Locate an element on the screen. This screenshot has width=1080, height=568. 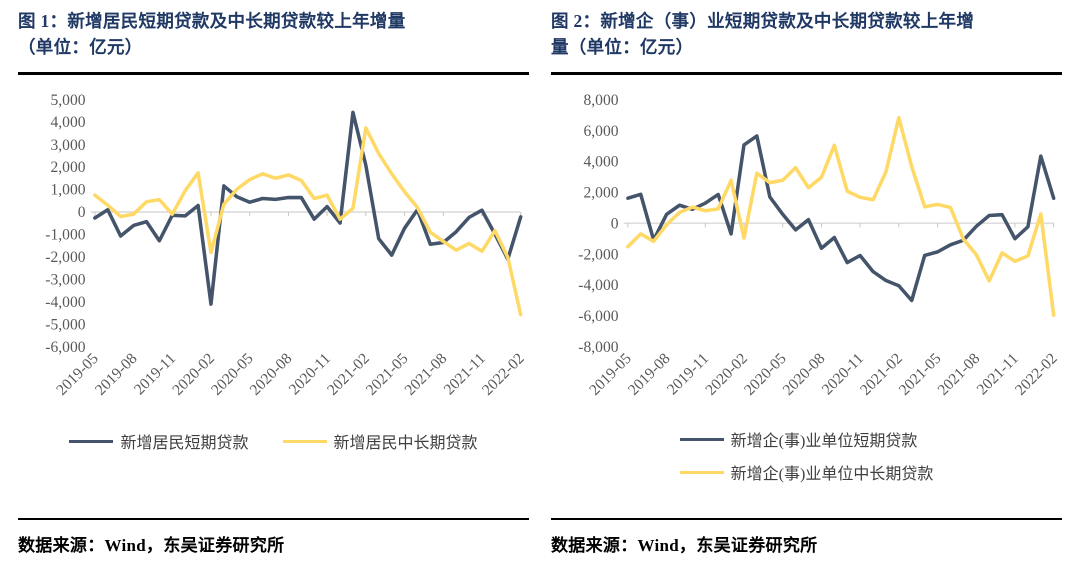
figure1-title: 图 1：新增居民短期贷款及中长期贷款较上年增量 （单位：亿元） is located at coordinates (273, 34).